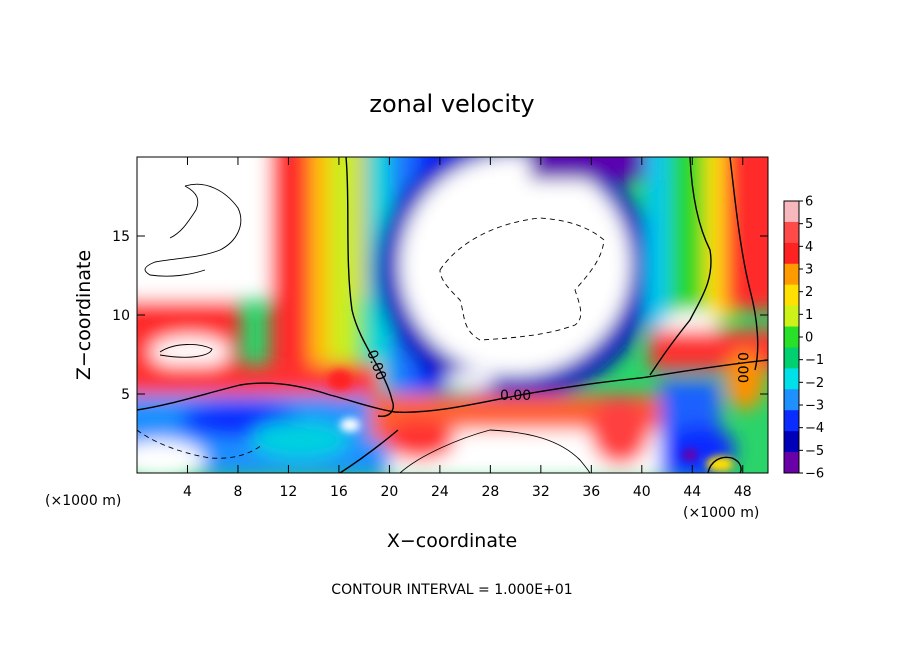  Describe the element at coordinates (237, 492) in the screenshot. I see `x-tick-label: 8` at that location.